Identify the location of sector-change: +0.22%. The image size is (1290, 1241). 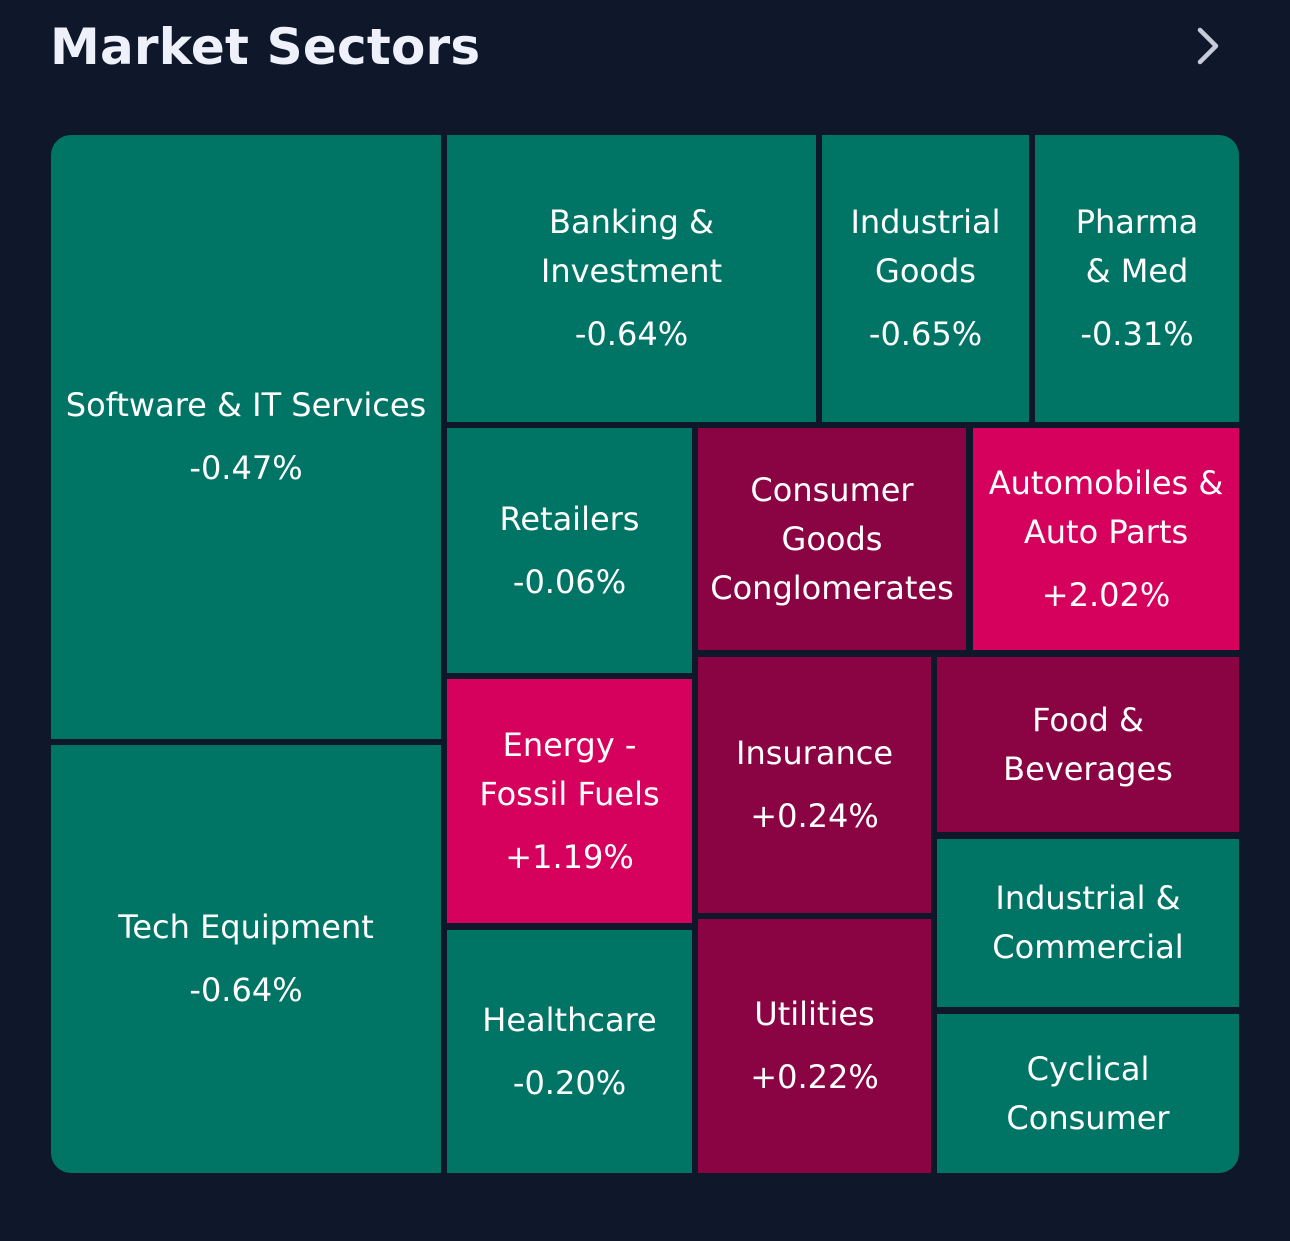
(814, 1077).